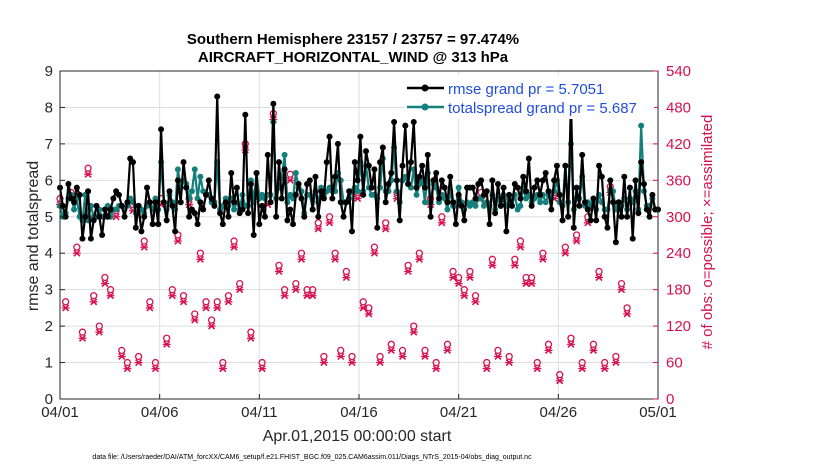 This screenshot has height=470, width=830. Describe the element at coordinates (55, 235) in the screenshot. I see `left-axis-ticks: 0 1 2 3 4 5 6 7 8 9` at that location.